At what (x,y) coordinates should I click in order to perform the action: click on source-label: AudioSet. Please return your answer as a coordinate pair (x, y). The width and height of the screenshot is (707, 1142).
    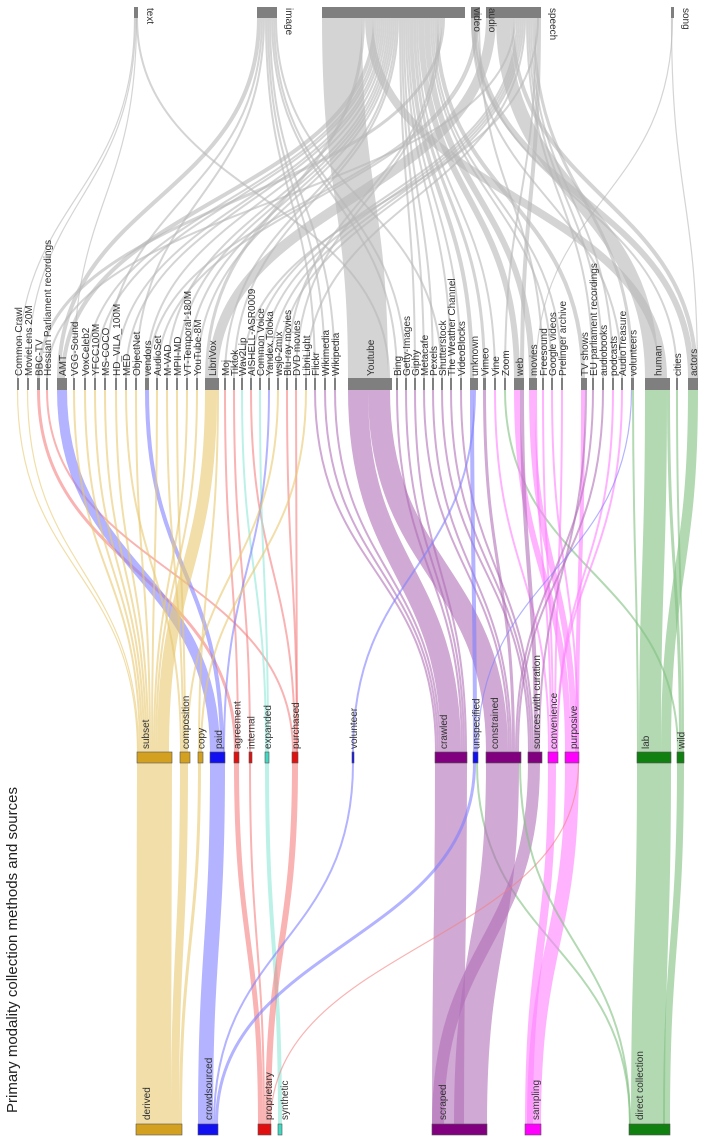
    Looking at the image, I should click on (158, 355).